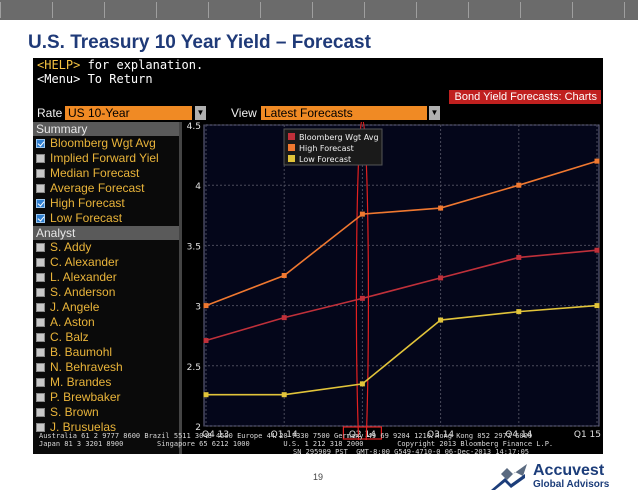 Image resolution: width=638 pixels, height=497 pixels. Describe the element at coordinates (97, 188) in the screenshot. I see `summary-item-label: Average Forecast` at that location.